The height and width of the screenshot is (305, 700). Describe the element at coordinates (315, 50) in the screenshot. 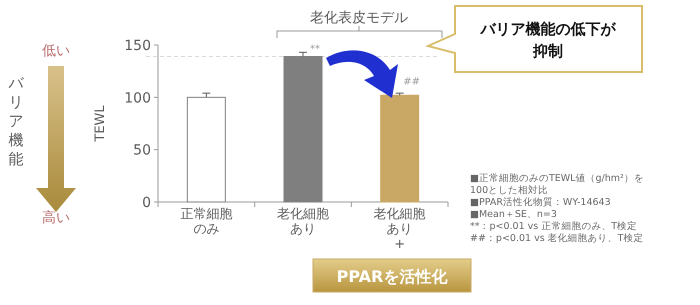

I see `annotation: **` at that location.